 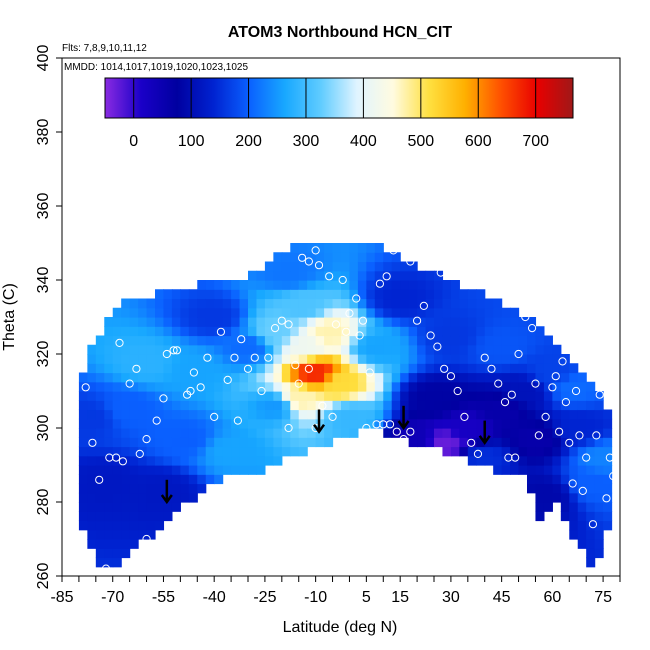 I want to click on x-tick-label: 60, so click(x=552, y=597).